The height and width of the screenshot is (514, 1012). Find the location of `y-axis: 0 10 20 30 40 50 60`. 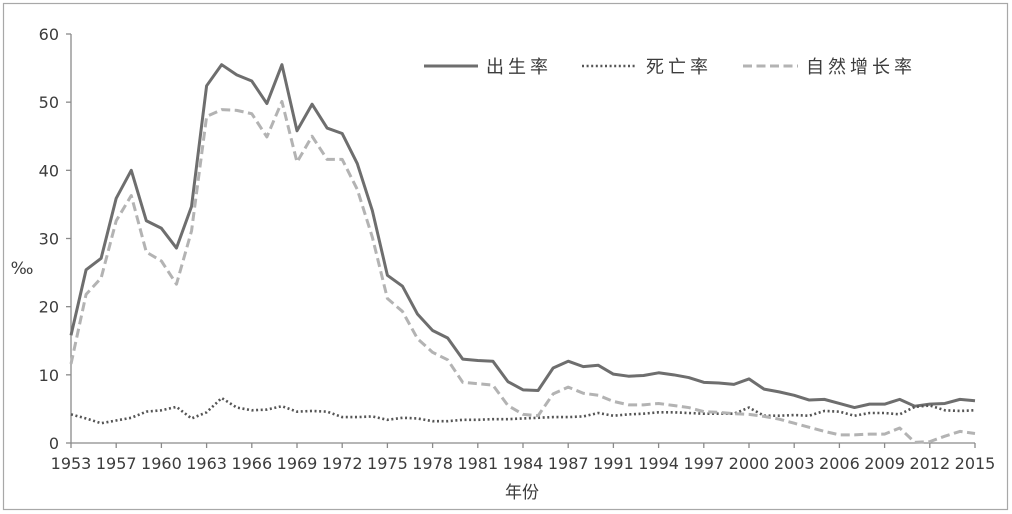

y-axis: 0 10 20 30 40 50 60 is located at coordinates (55, 239).